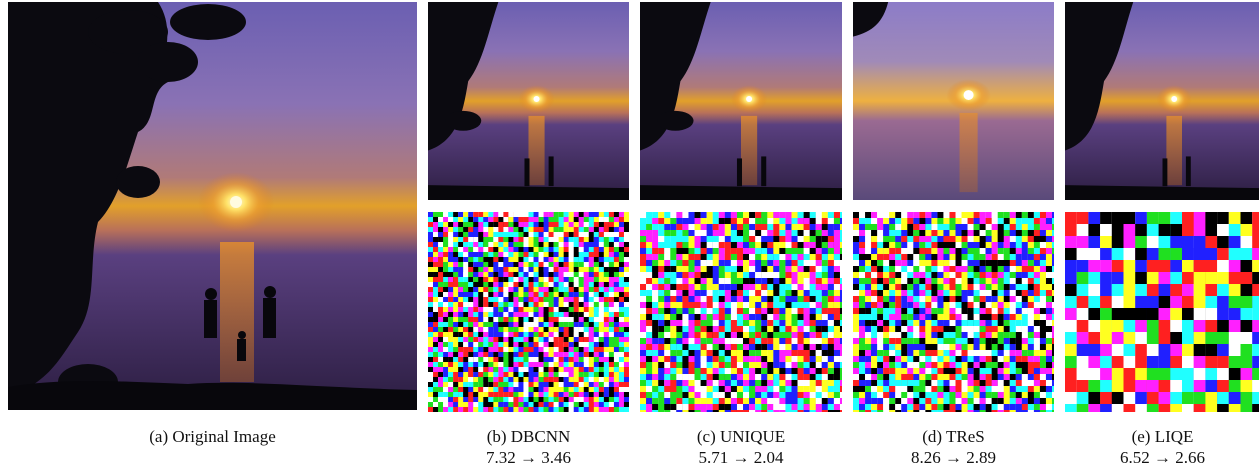 The width and height of the screenshot is (1259, 468). Describe the element at coordinates (953, 436) in the screenshot. I see `caption-d-label: (d) TReS` at that location.